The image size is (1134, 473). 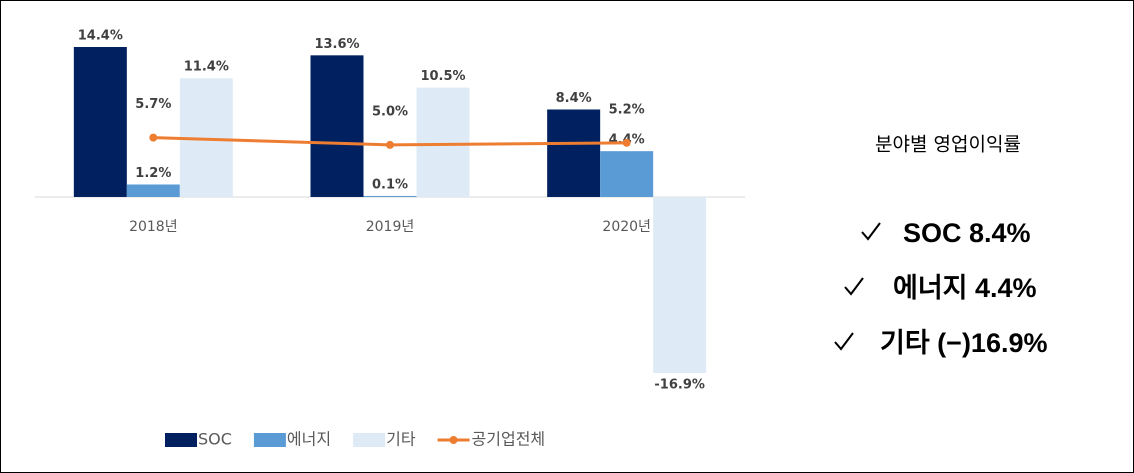 What do you see at coordinates (206, 67) in the screenshot?
I see `data-label: 11.4%` at bounding box center [206, 67].